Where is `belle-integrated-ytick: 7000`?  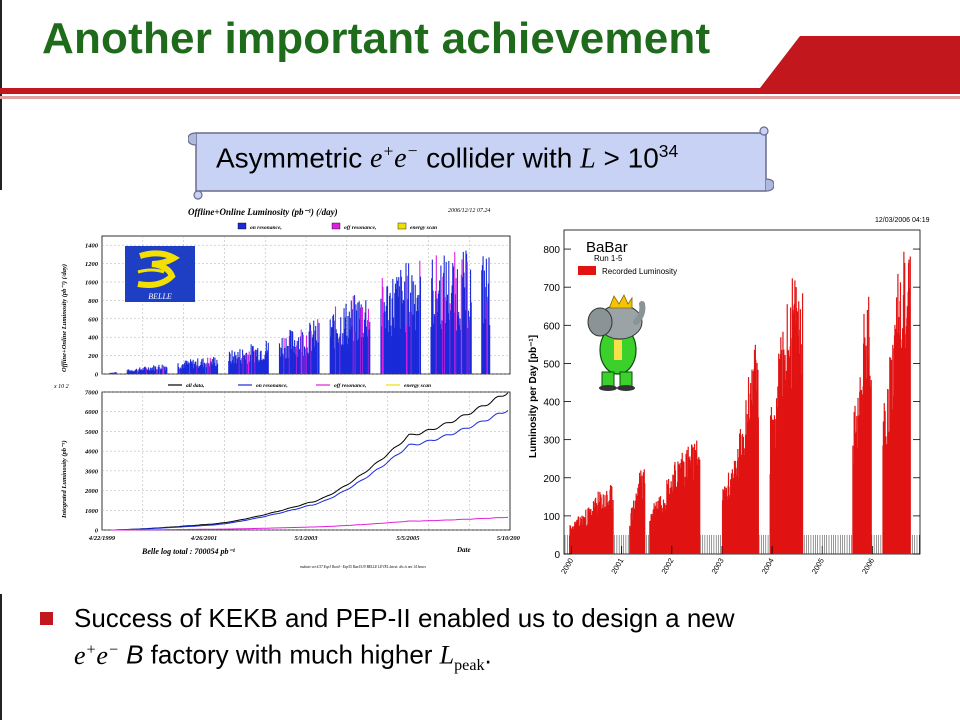 belle-integrated-ytick: 7000 is located at coordinates (92, 393).